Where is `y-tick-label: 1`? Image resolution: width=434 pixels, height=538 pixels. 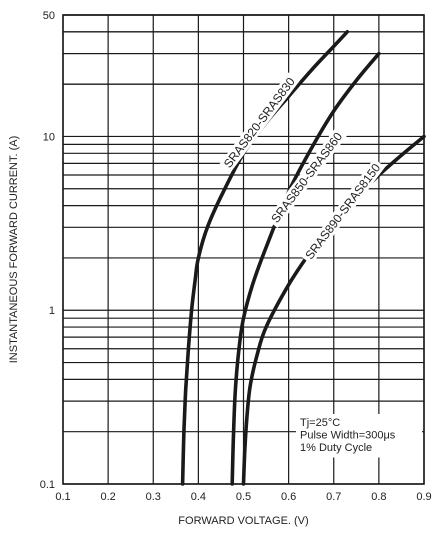 y-tick-label: 1 is located at coordinates (52, 311).